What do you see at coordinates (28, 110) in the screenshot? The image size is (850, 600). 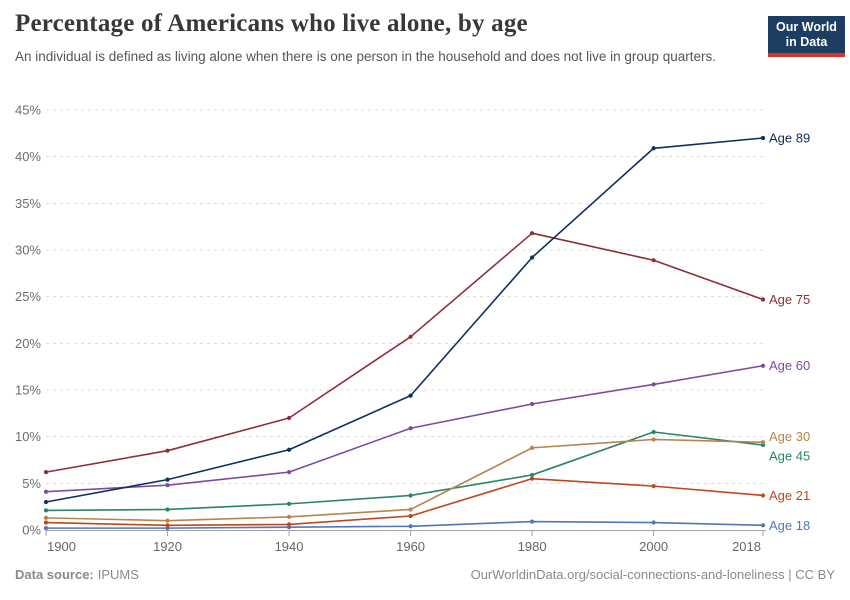 I see `y-axis-label: 45%` at bounding box center [28, 110].